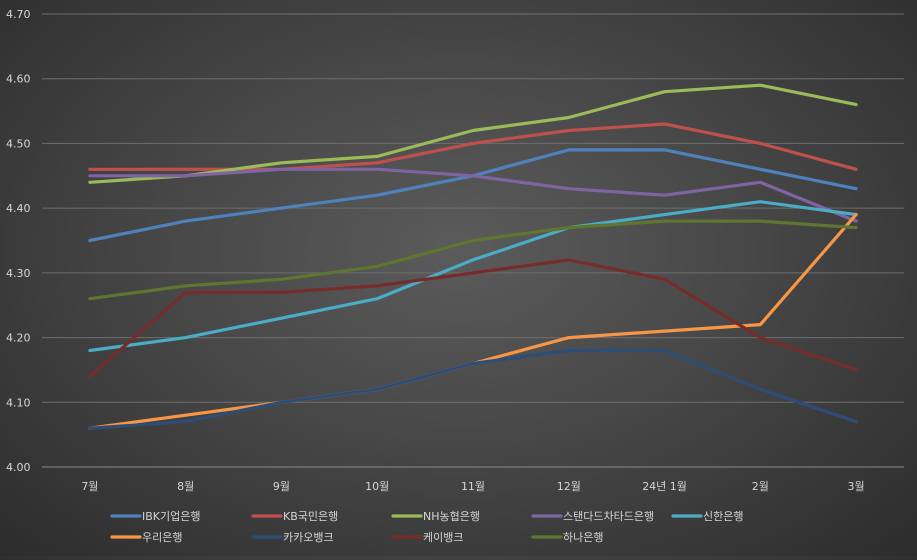 This screenshot has height=560, width=917. Describe the element at coordinates (308, 537) in the screenshot. I see `legend-label: 카카오뱅크` at that location.